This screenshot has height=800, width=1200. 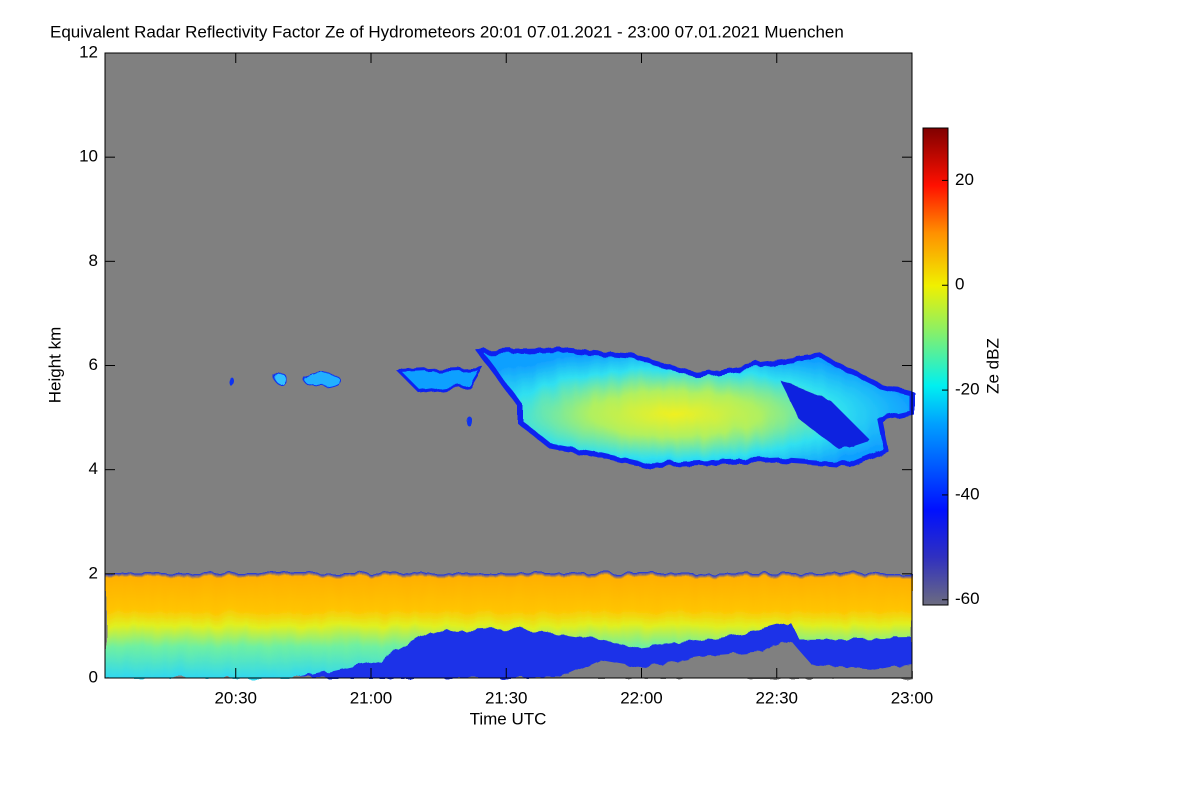 What do you see at coordinates (992, 366) in the screenshot?
I see `colorbar-title: Ze dBZ` at bounding box center [992, 366].